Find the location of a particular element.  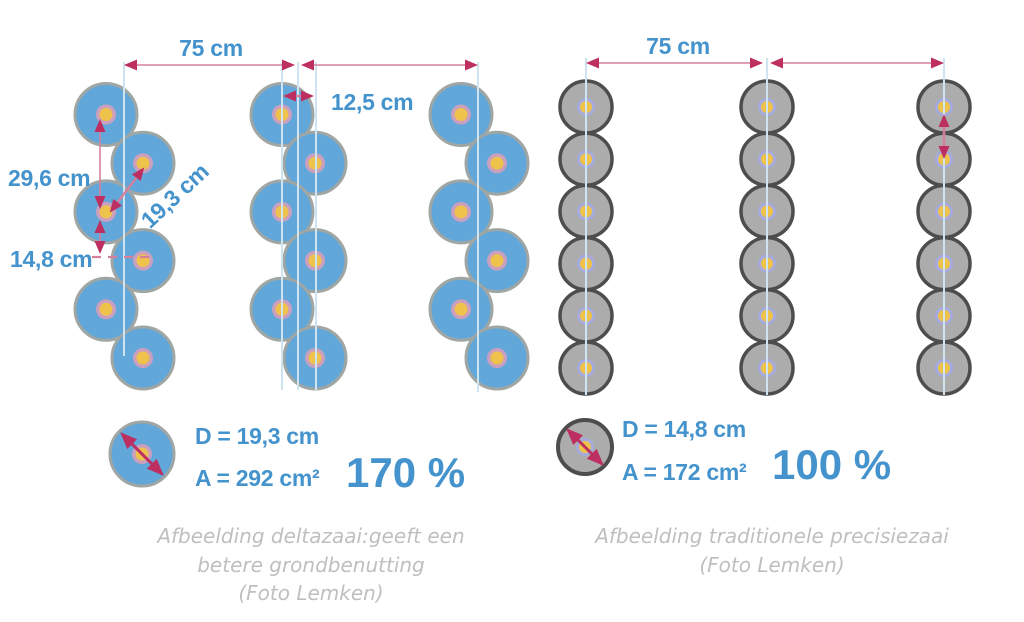

caption-left-line3: (Foto Lemken) is located at coordinates (311, 593).